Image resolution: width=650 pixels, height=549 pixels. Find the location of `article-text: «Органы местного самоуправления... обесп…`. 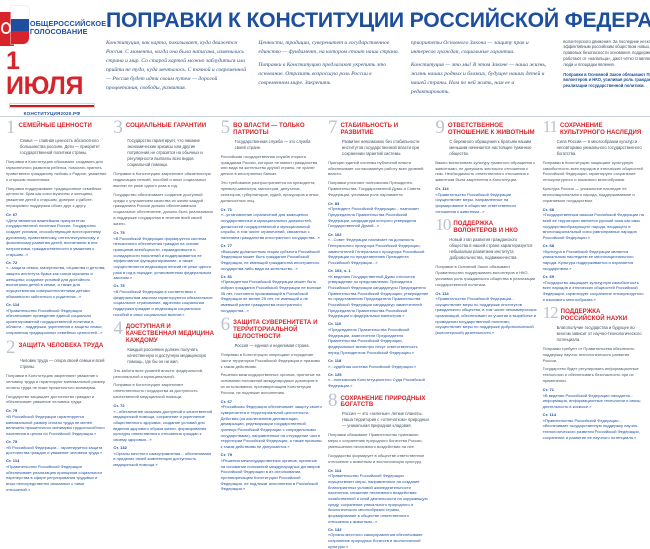

article-text: «Органы местного самоуправления... обесп… is located at coordinates (162, 459).